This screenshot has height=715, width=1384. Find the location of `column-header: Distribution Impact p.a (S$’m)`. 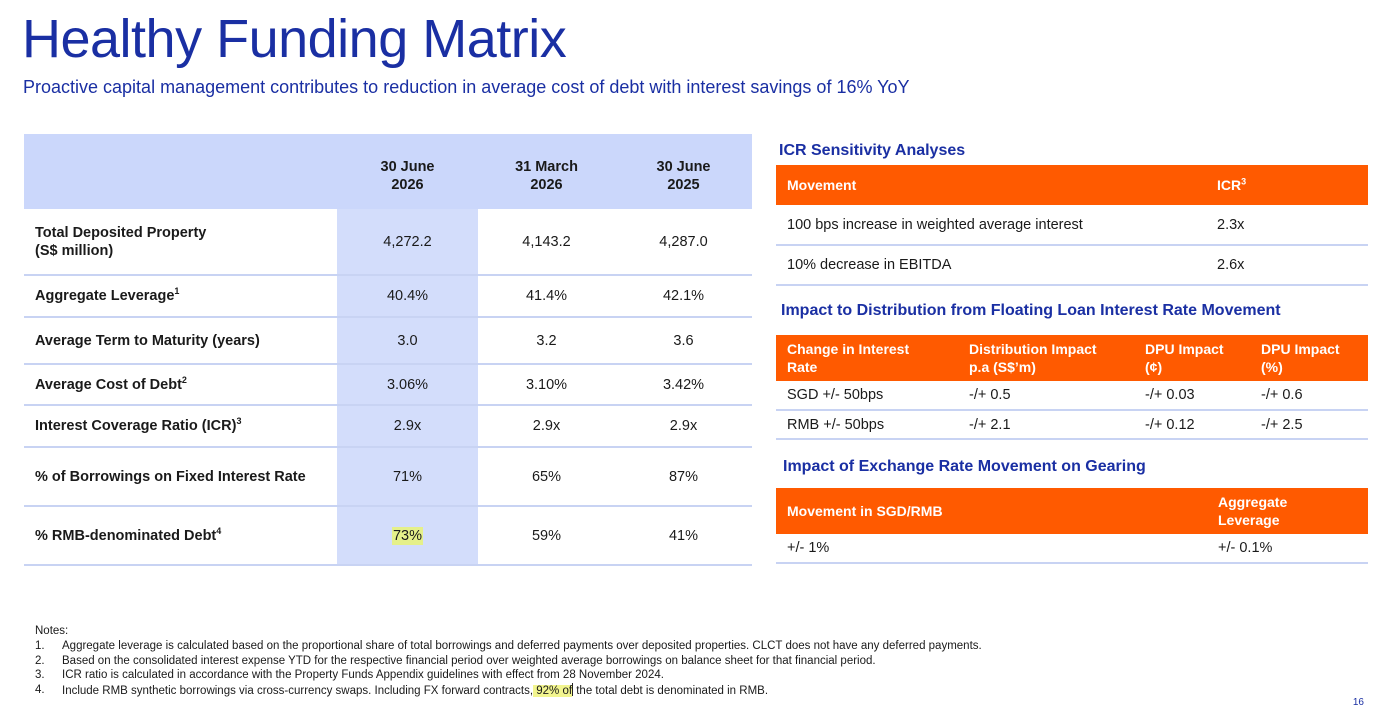

column-header: Distribution Impact p.a (S$’m) is located at coordinates (1033, 358).